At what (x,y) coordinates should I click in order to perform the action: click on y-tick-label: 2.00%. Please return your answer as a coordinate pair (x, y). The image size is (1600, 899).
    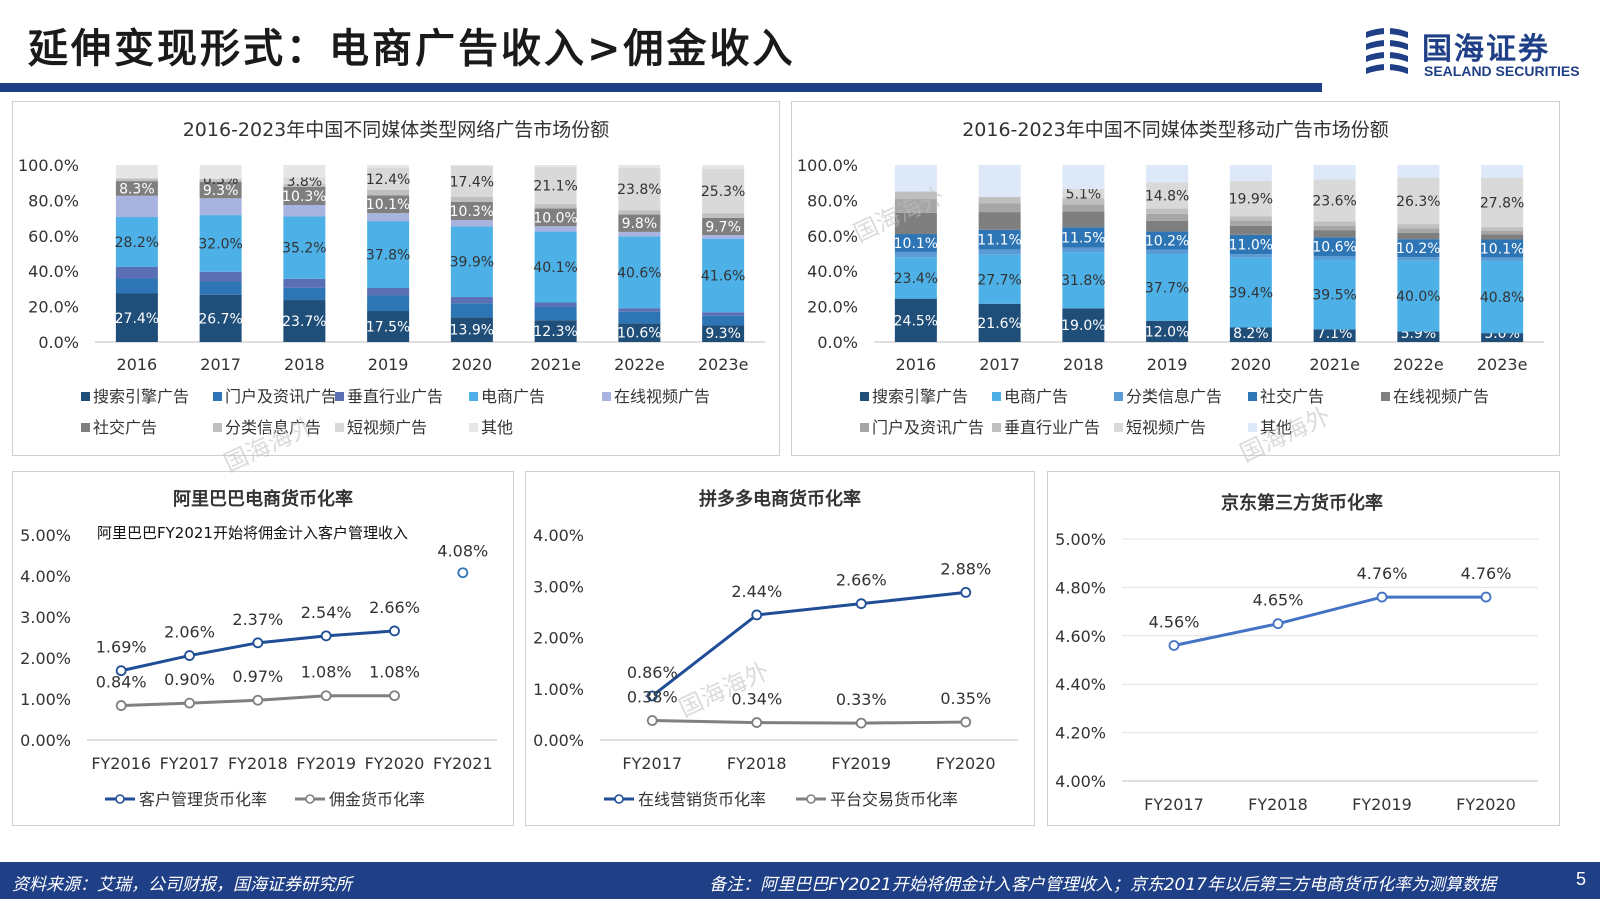
    Looking at the image, I should click on (45, 658).